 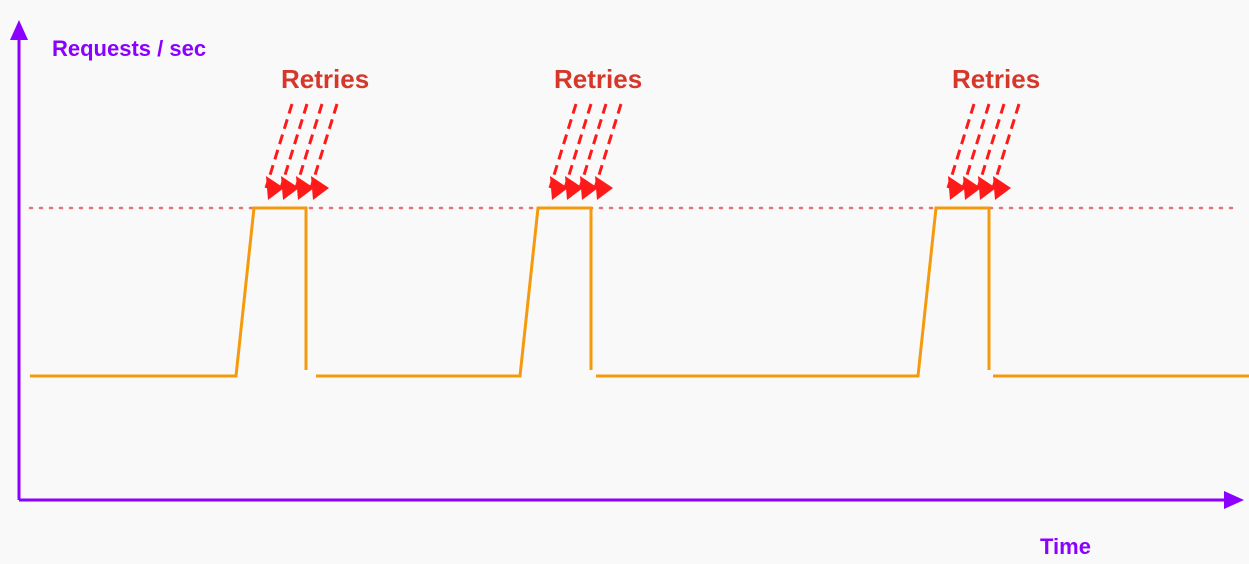 I want to click on retry-bursts: Retries Retries Retries, so click(x=652, y=132).